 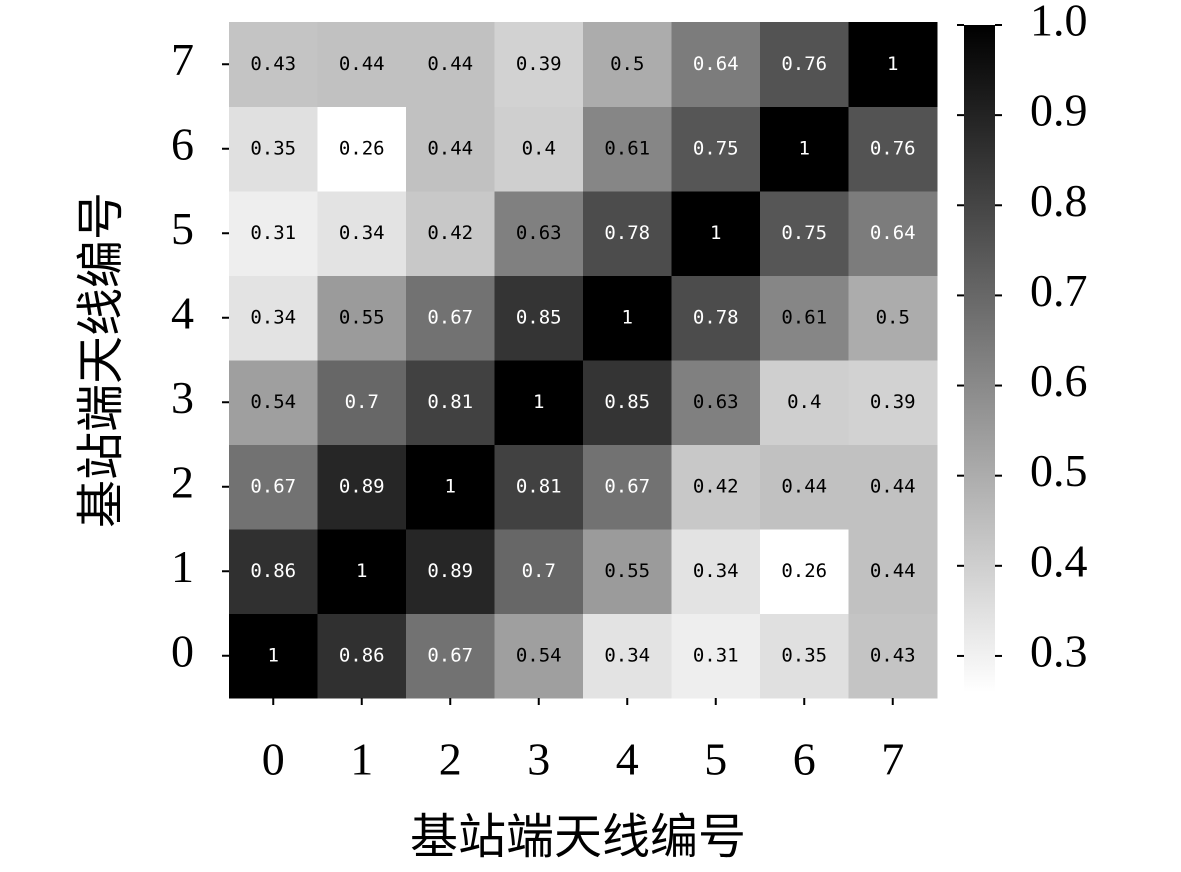 I want to click on y-tick-label: 7, so click(x=182, y=59).